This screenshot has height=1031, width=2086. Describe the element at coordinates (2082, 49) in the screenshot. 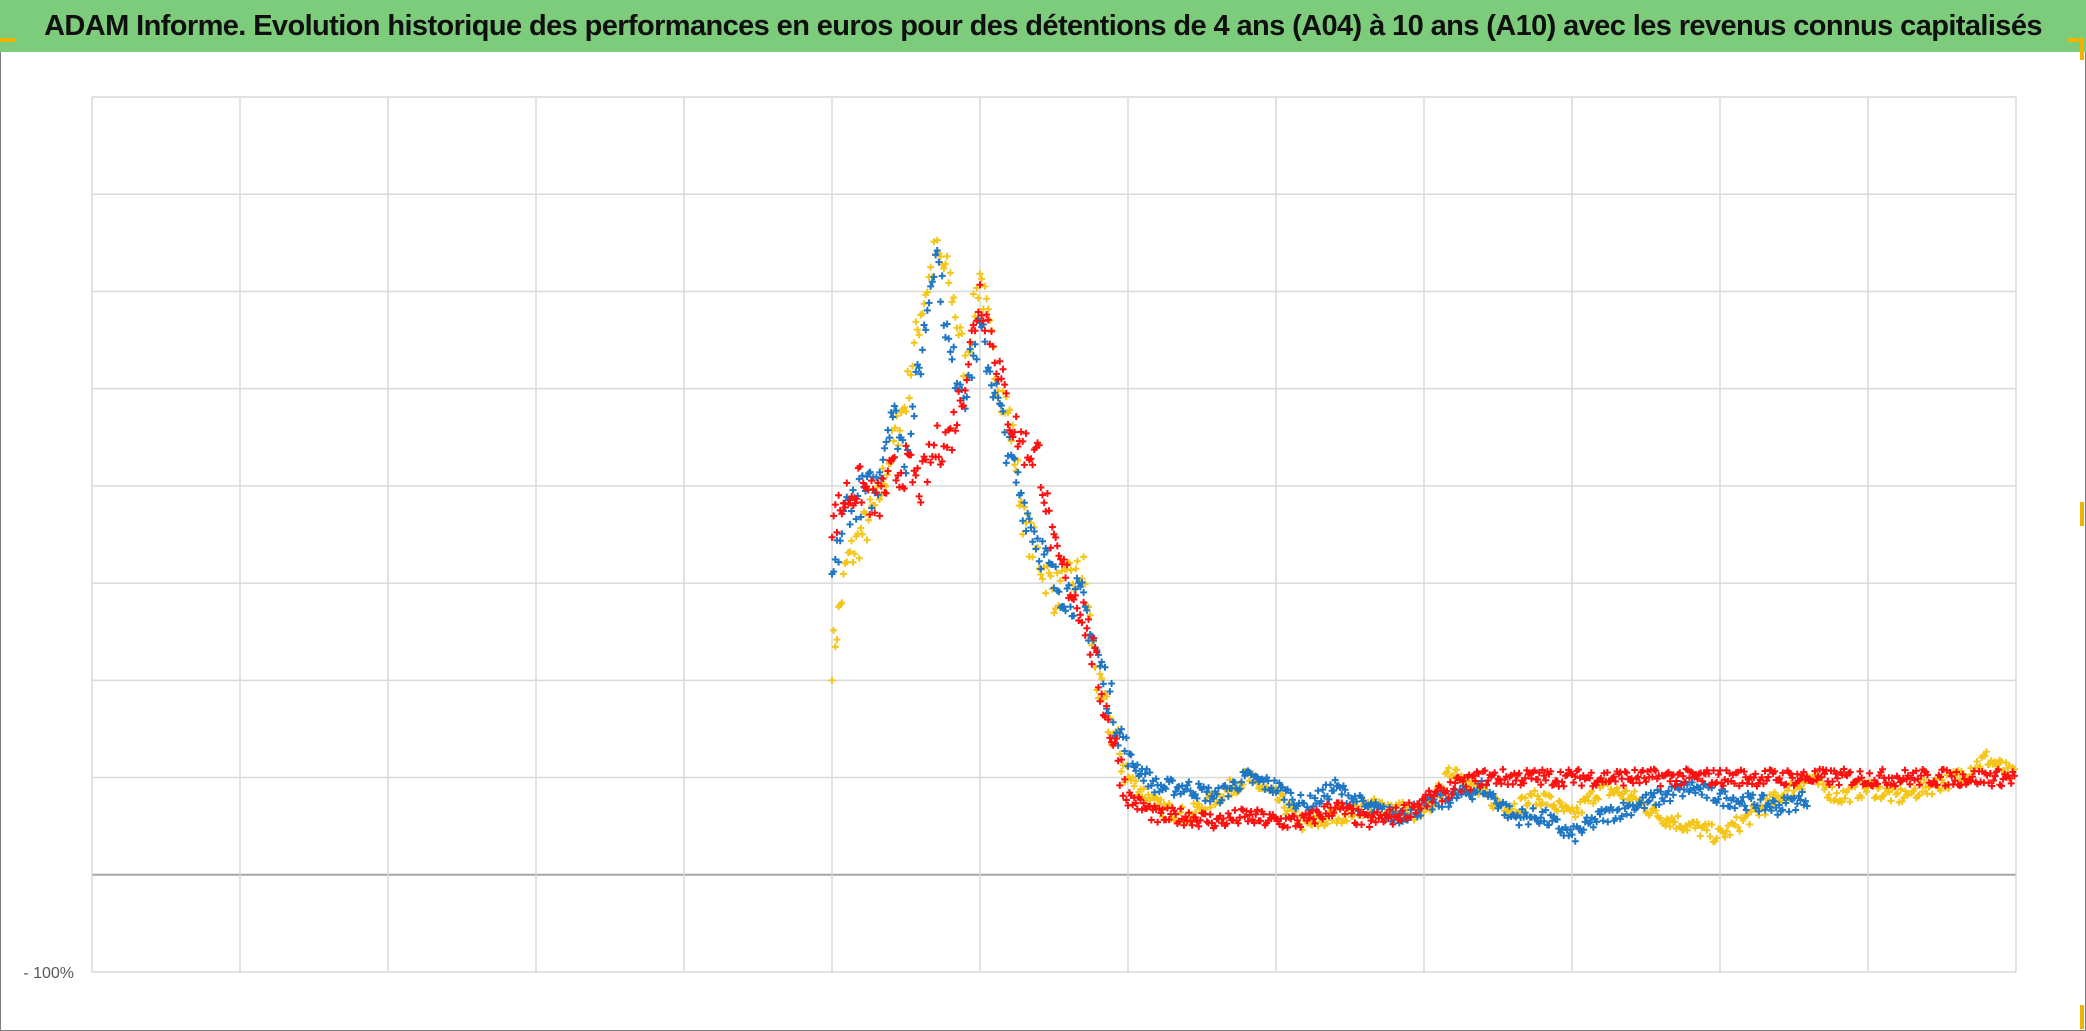

I see `resize-handle-top-right-v` at that location.